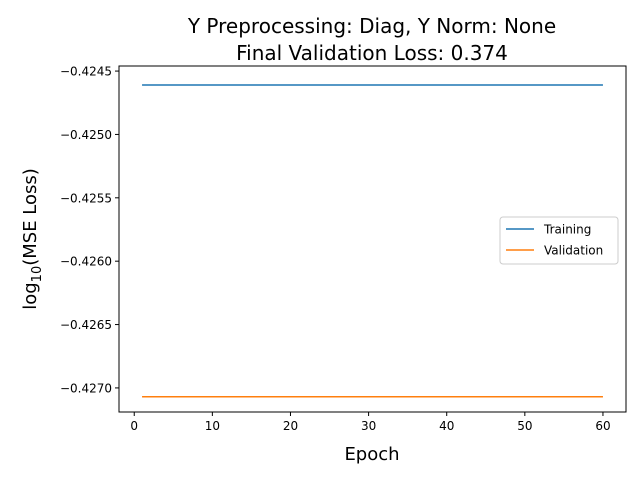 This screenshot has height=480, width=640. Describe the element at coordinates (86, 72) in the screenshot. I see `y-tick-label: −0.4245` at that location.